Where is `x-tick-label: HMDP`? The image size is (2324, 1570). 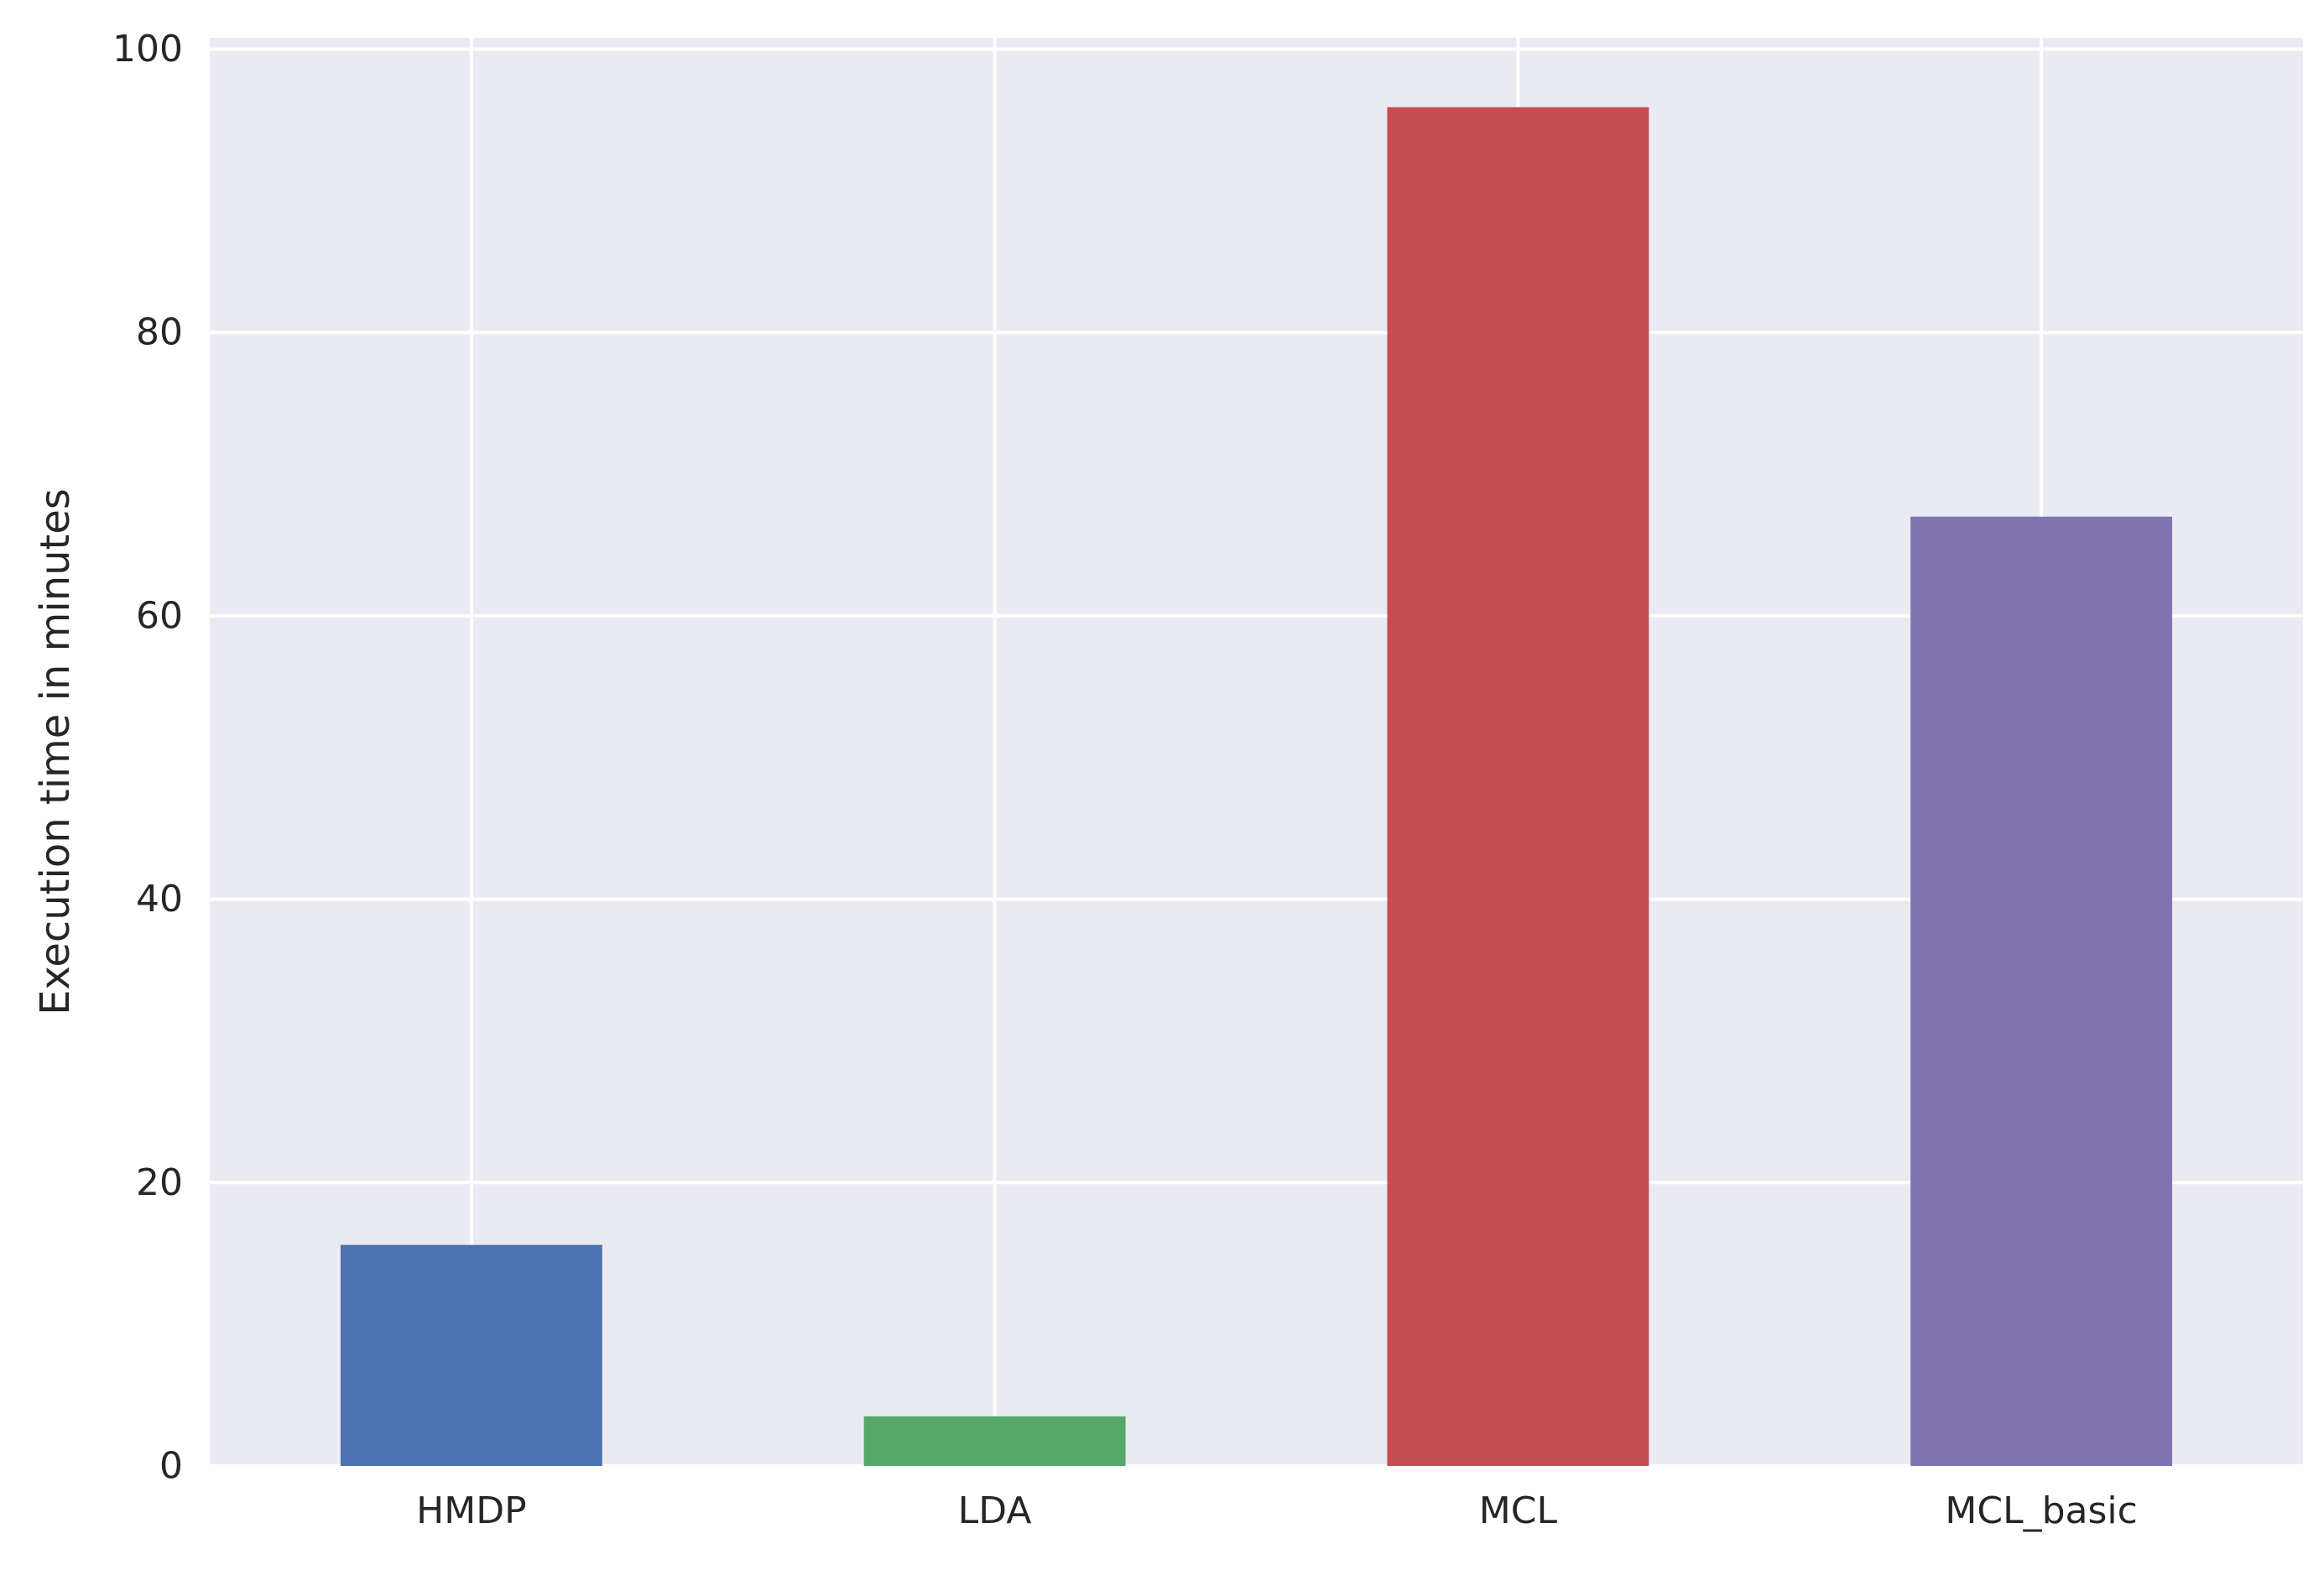
x-tick-label: HMDP is located at coordinates (471, 1510).